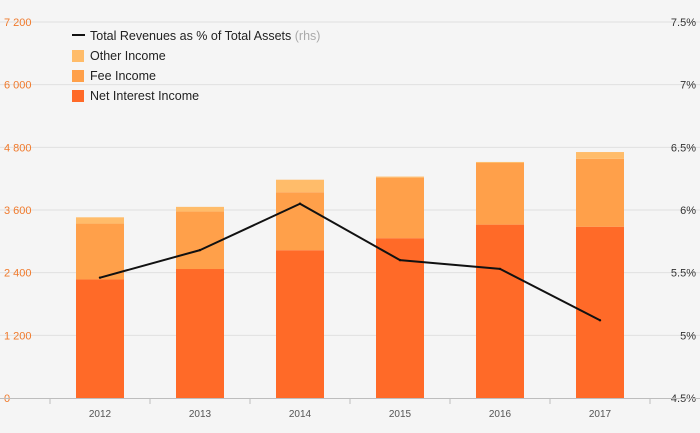 Image resolution: width=700 pixels, height=433 pixels. What do you see at coordinates (600, 414) in the screenshot?
I see `x-tick-label: 2017` at bounding box center [600, 414].